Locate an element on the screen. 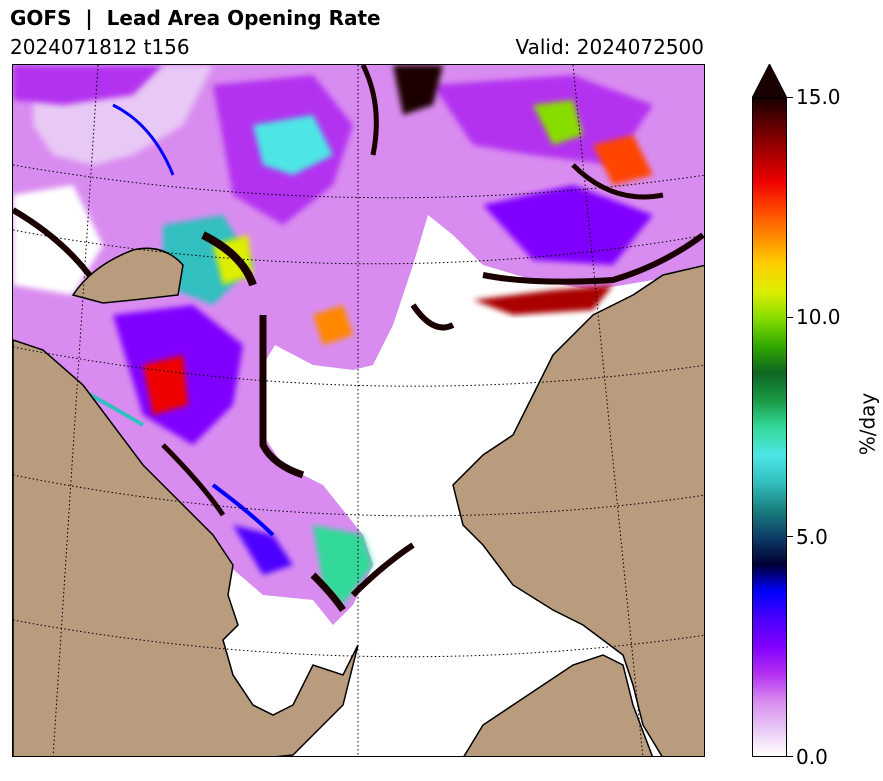  colorbar-tick-label: 15.0 is located at coordinates (818, 97).